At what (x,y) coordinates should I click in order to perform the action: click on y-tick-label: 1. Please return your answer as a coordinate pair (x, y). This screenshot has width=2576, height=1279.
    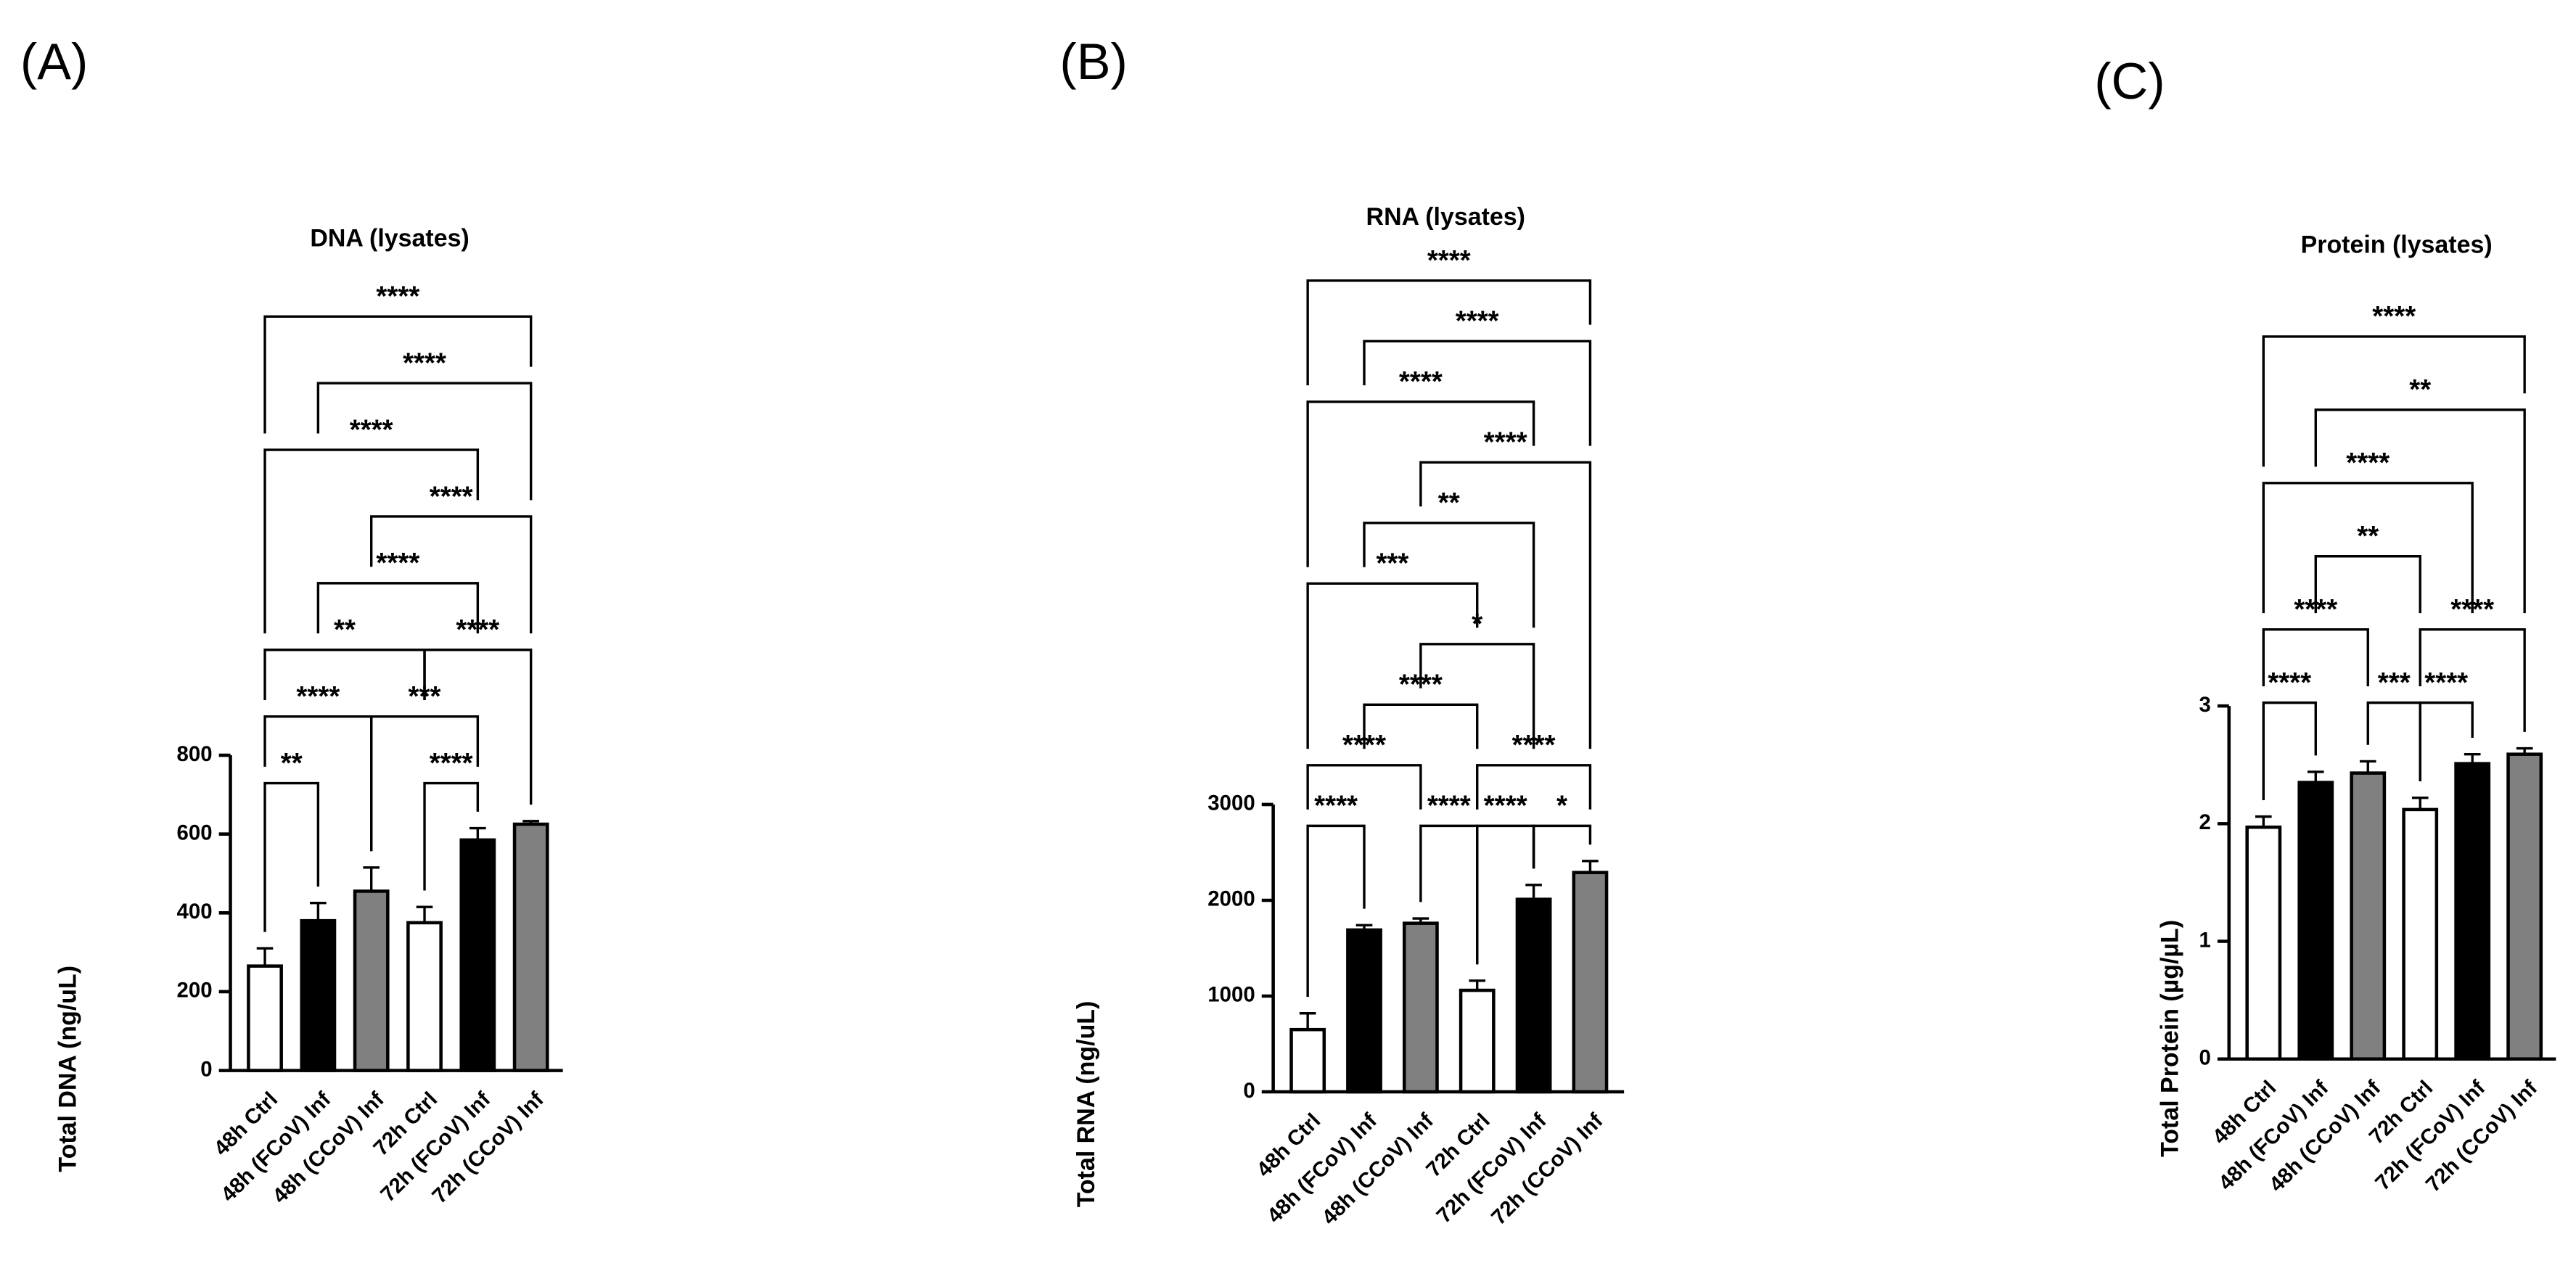
    Looking at the image, I should click on (2205, 940).